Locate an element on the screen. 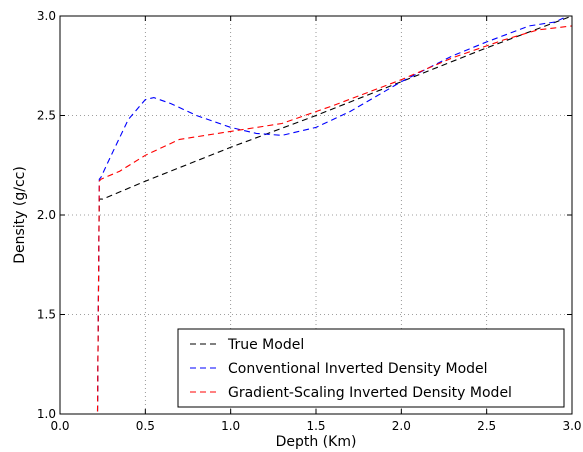 The image size is (583, 452). y-axis-label: Density (g/cc) is located at coordinates (20, 215).